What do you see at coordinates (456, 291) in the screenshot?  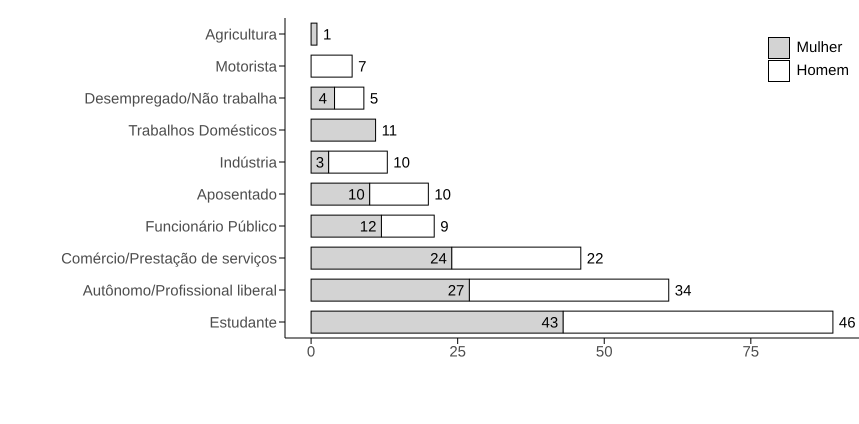 I see `data-label: 27` at bounding box center [456, 291].